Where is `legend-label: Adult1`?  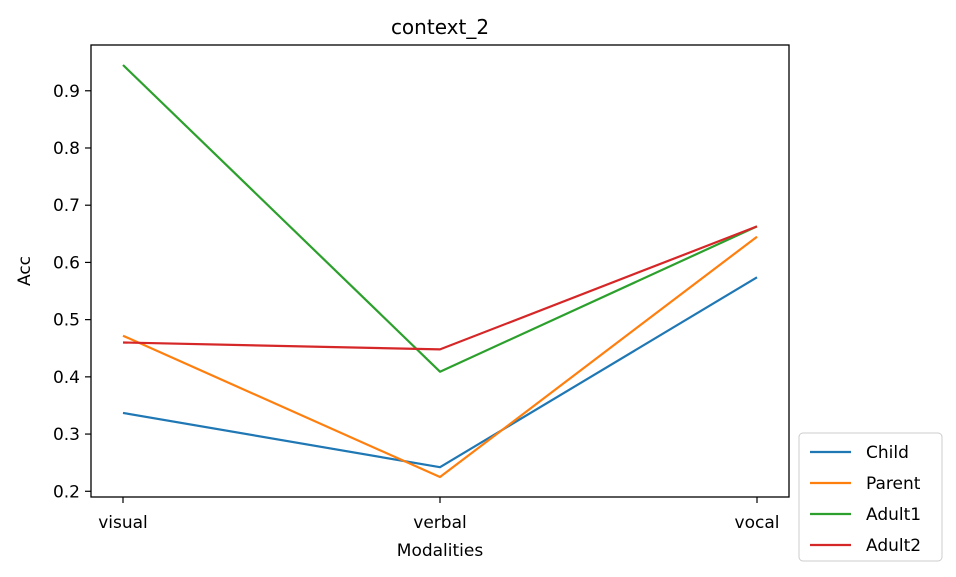 legend-label: Adult1 is located at coordinates (893, 515).